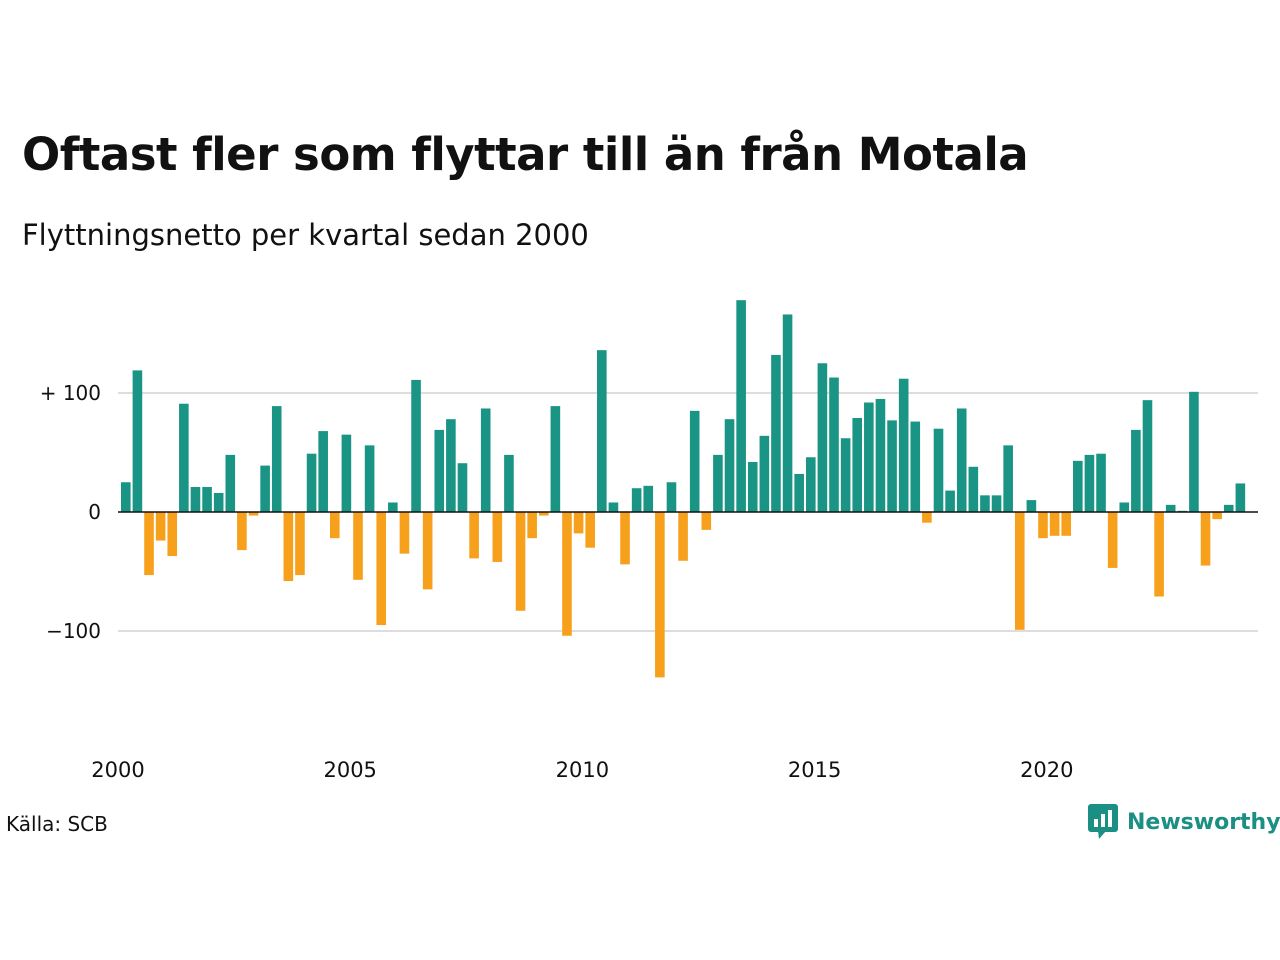 The width and height of the screenshot is (1280, 960). I want to click on bar-2024-q1, so click(1240, 497).